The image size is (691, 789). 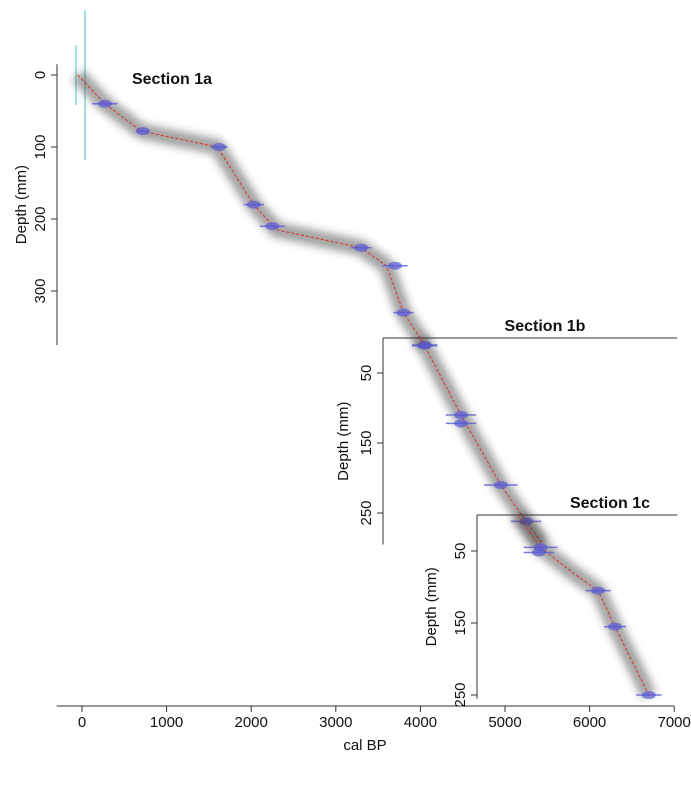 What do you see at coordinates (166, 722) in the screenshot?
I see `x-tick-label: 1000` at bounding box center [166, 722].